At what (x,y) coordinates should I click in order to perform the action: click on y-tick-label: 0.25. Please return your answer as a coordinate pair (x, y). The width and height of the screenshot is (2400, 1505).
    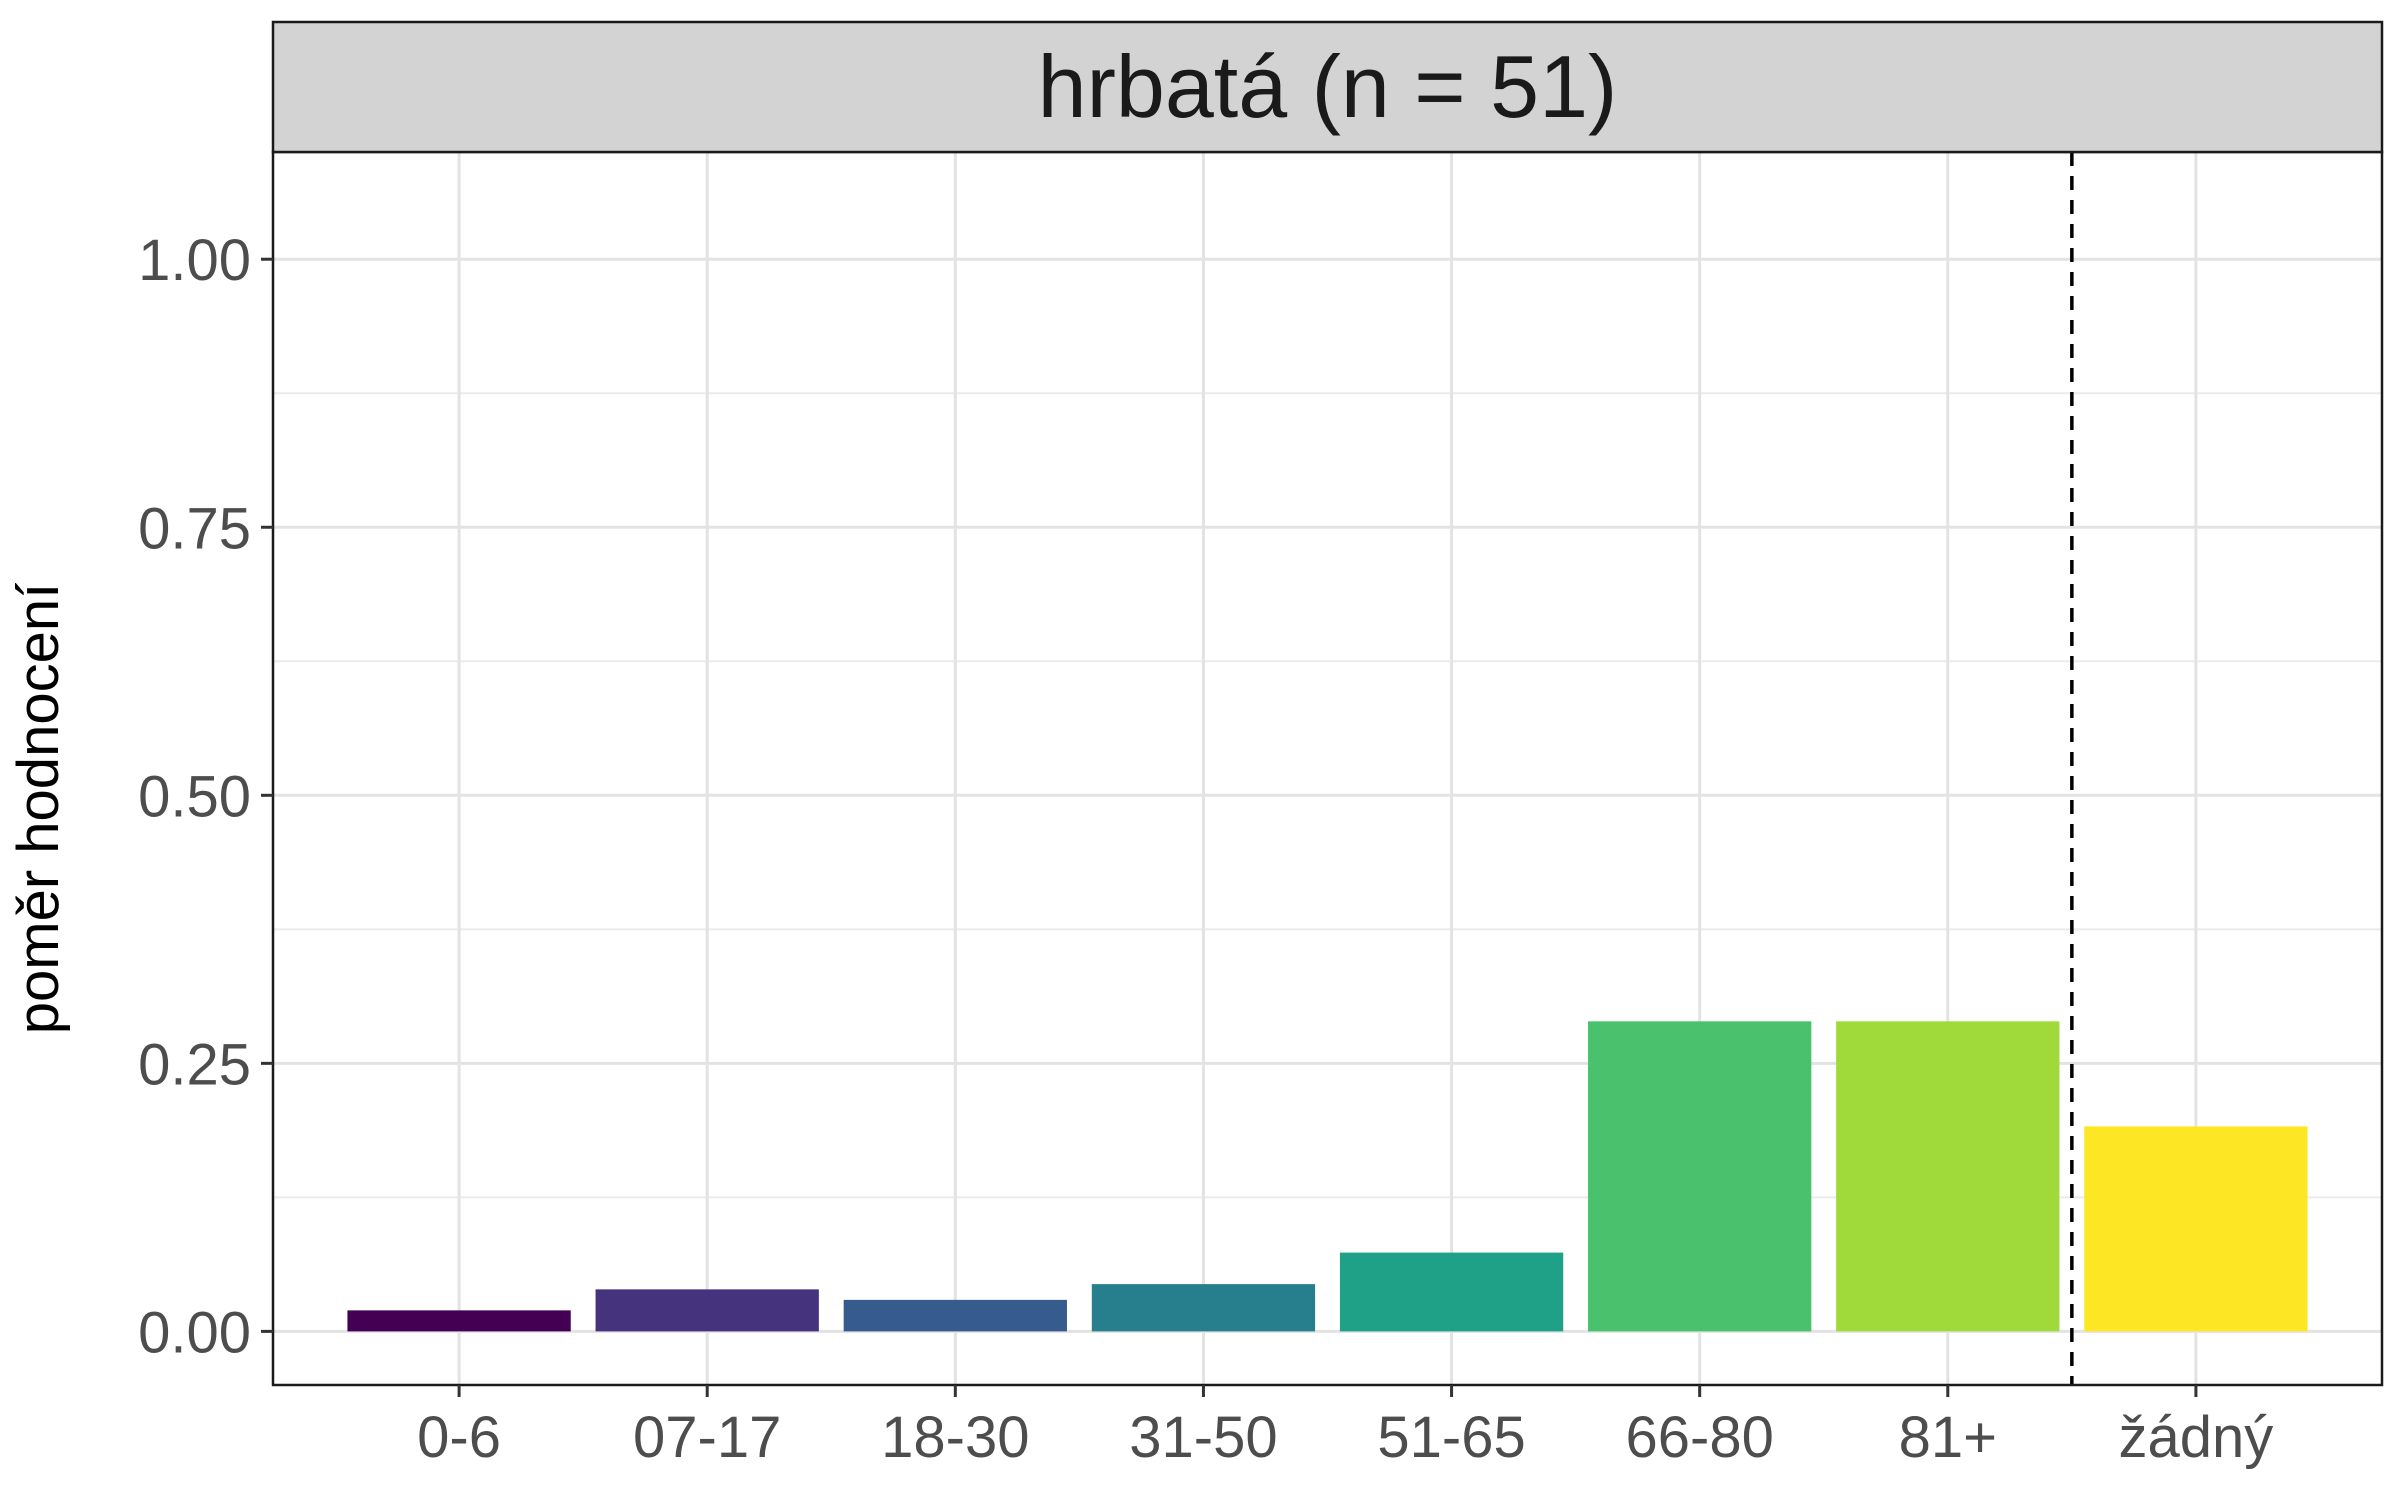
    Looking at the image, I should click on (194, 1064).